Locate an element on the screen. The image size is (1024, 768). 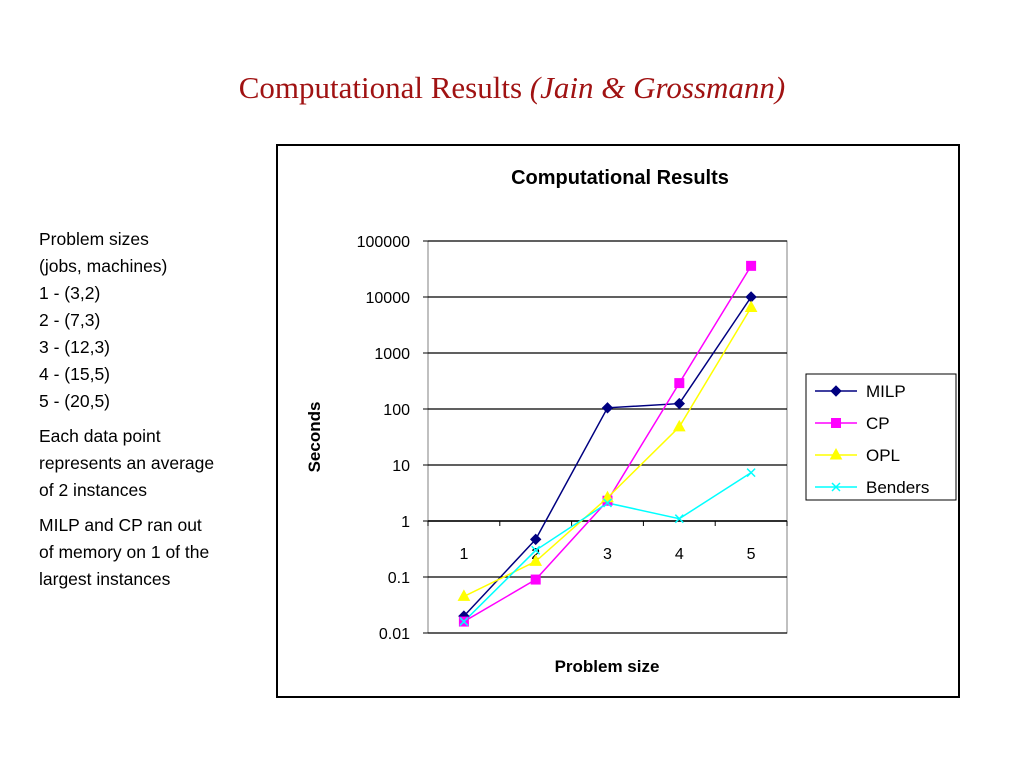
legend-label-opl: OPL is located at coordinates (883, 455).